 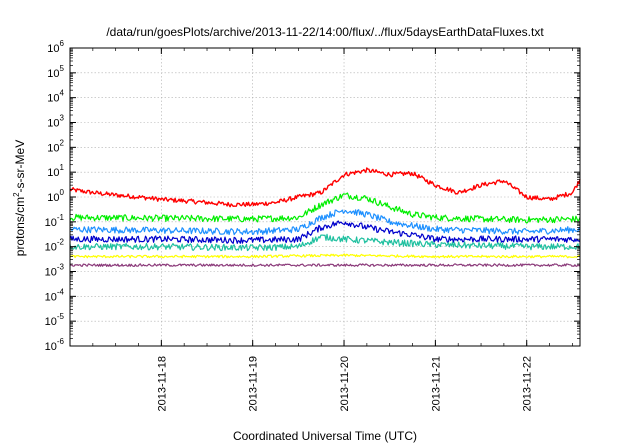 I want to click on y-axis-label: protons/cm2-s-sr-MeV, so click(x=19, y=198).